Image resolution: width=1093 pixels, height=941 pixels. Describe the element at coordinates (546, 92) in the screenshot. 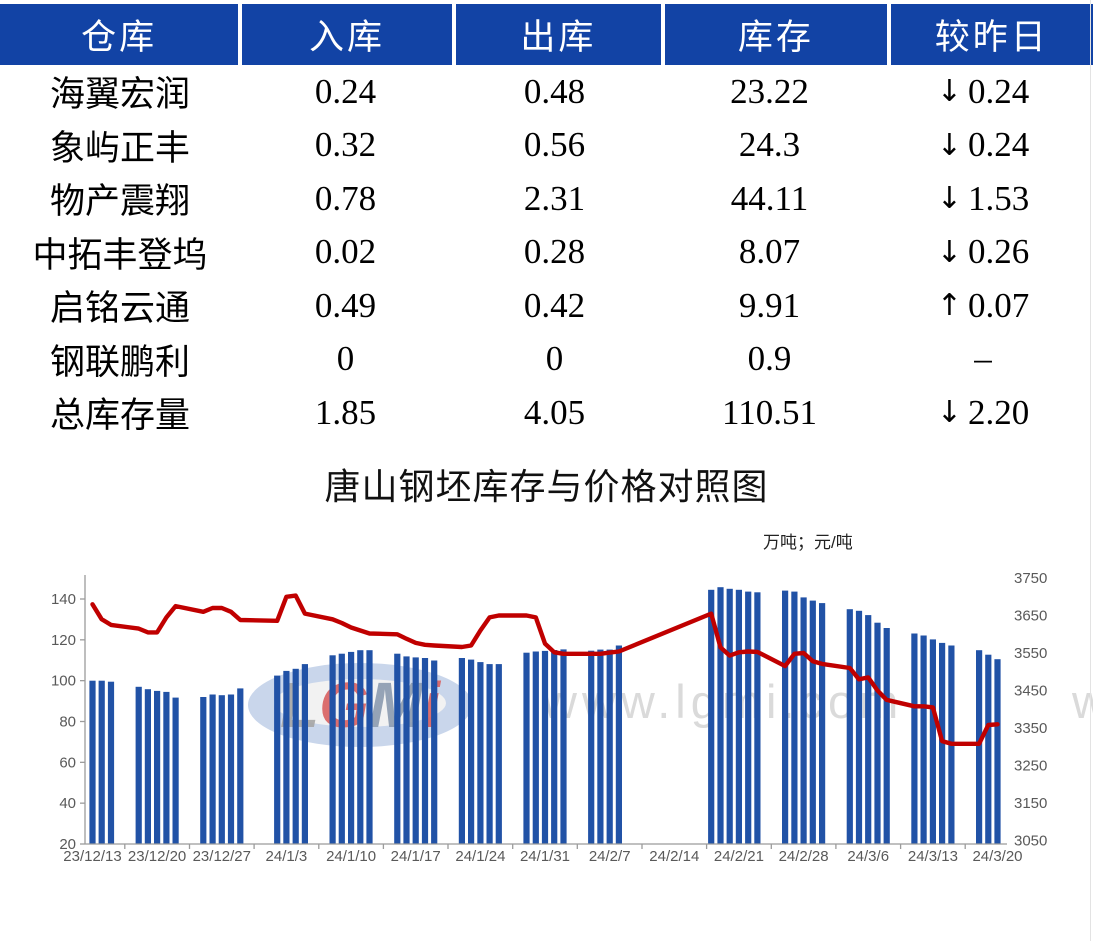

I see `table-row: 海翼宏润 0.24 0.48 23.22 ↓ 0.24` at that location.